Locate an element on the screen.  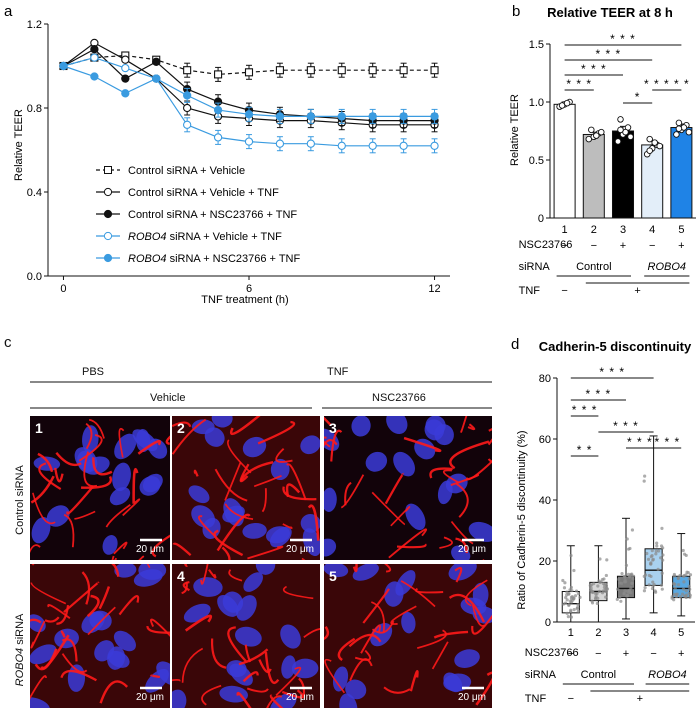
panel-b-tnf-label: TNF is located at coordinates (530, 291).